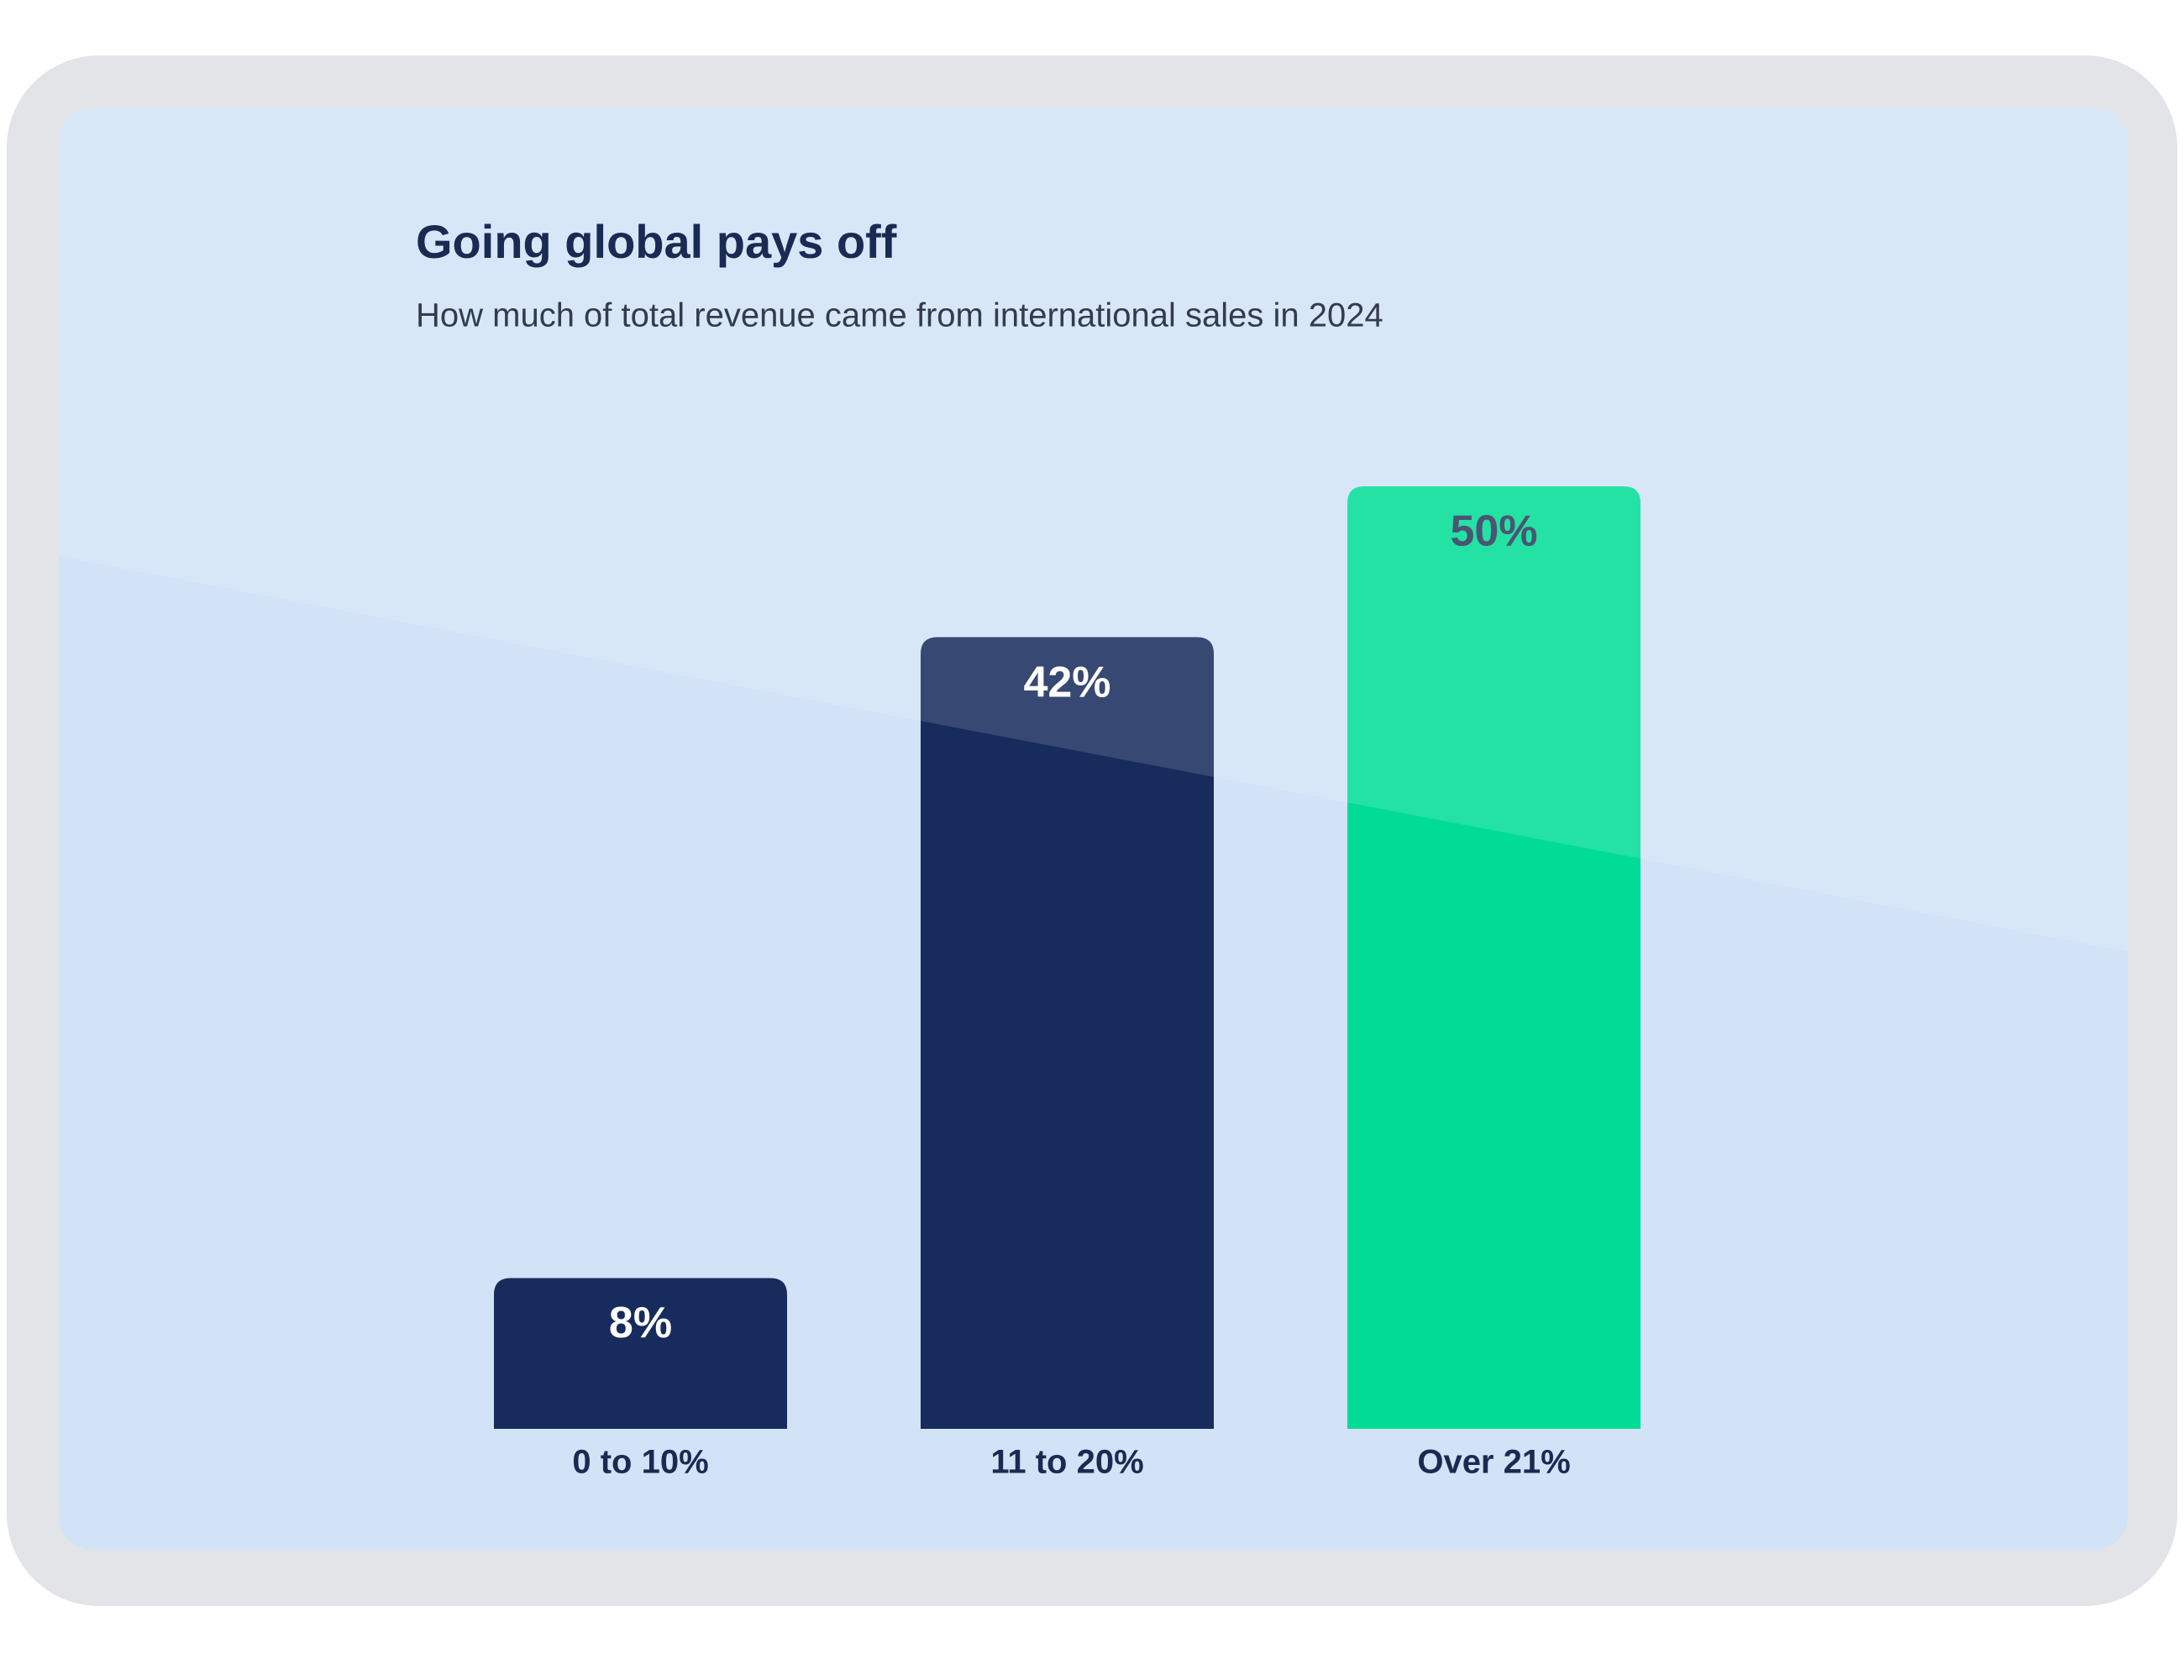  Describe the element at coordinates (640, 1323) in the screenshot. I see `value-label: 8%` at that location.